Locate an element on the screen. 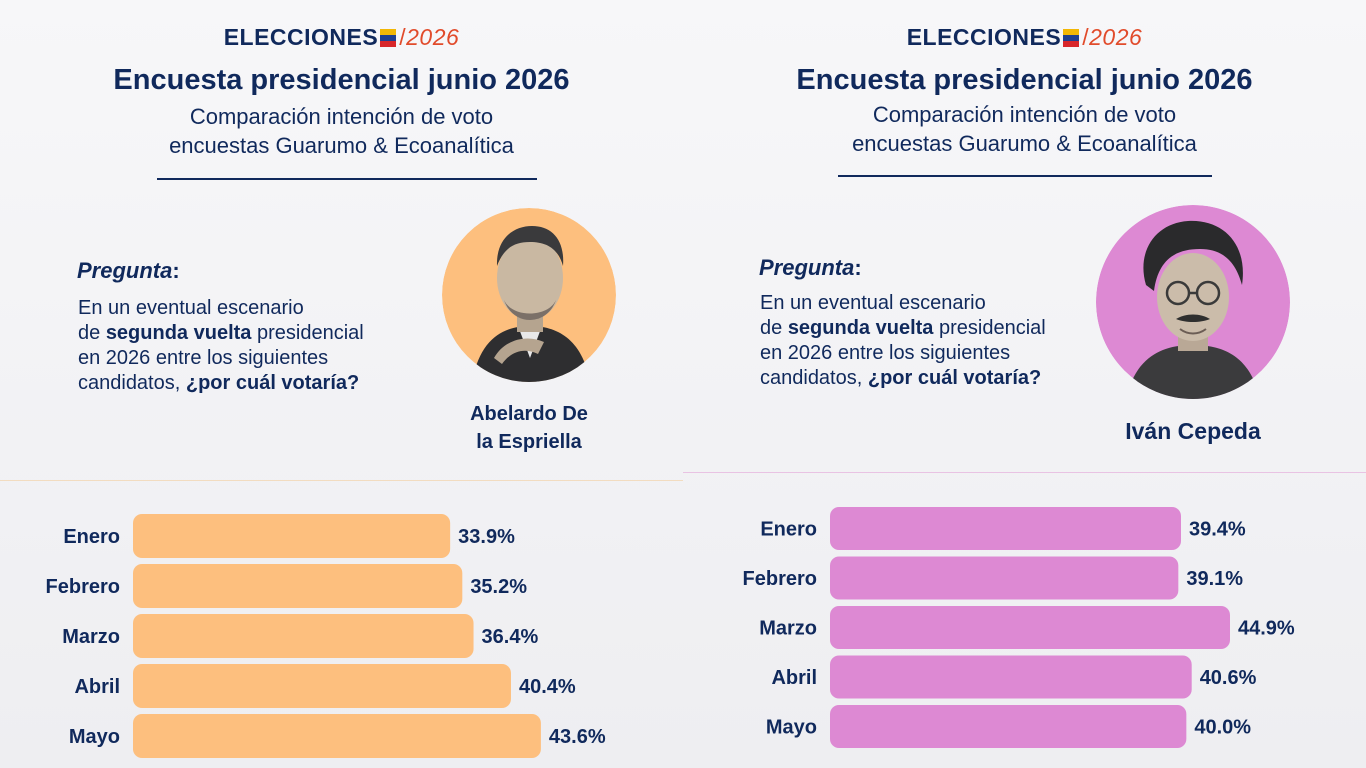 The image size is (1366, 768). candidate-name-line-1: Iván Cepeda is located at coordinates (1193, 431).